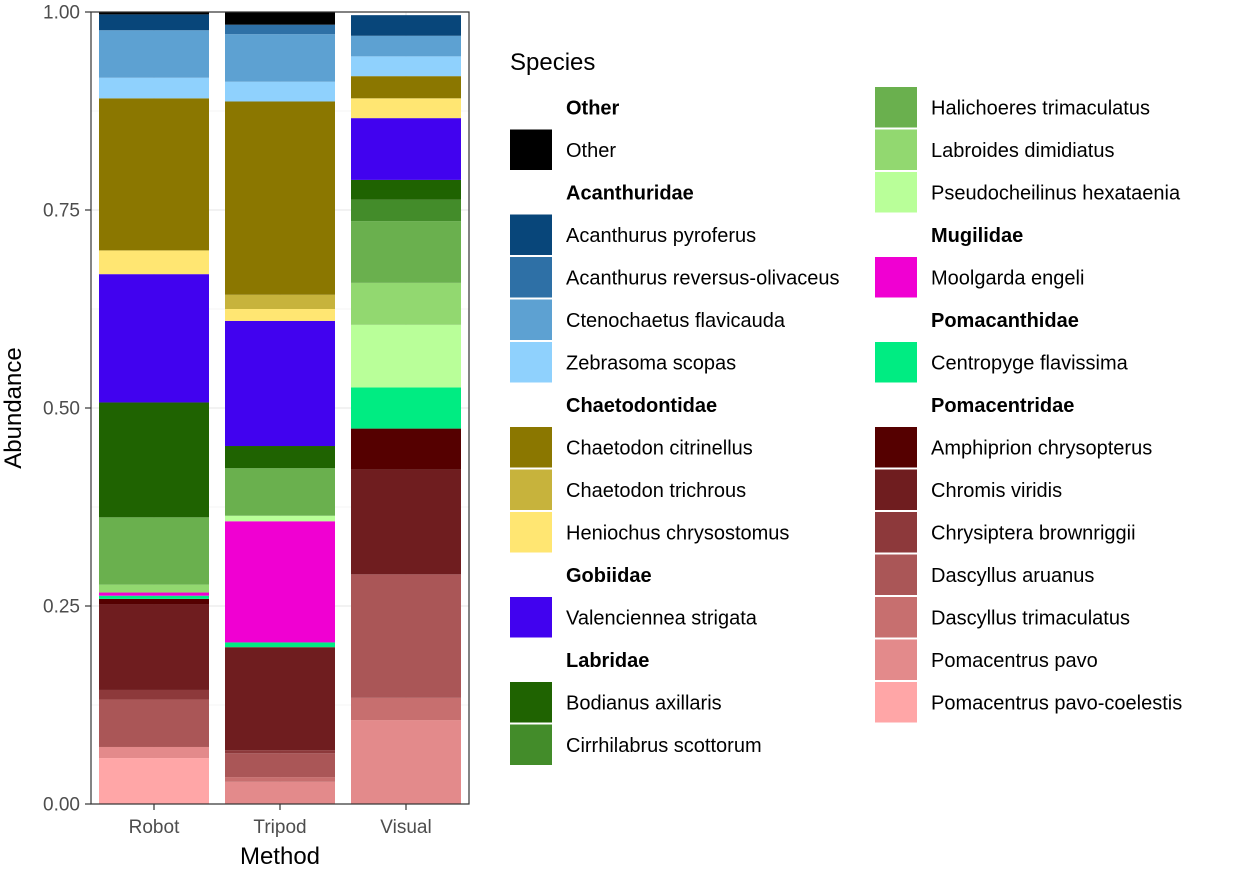 The width and height of the screenshot is (1243, 877). I want to click on legend-label: Heniochus chrysostomus, so click(677, 533).